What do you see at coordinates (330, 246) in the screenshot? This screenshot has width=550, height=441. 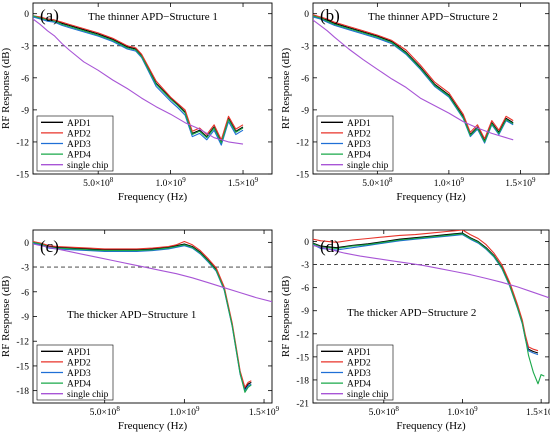 I see `panel-label: (d)` at bounding box center [330, 246].